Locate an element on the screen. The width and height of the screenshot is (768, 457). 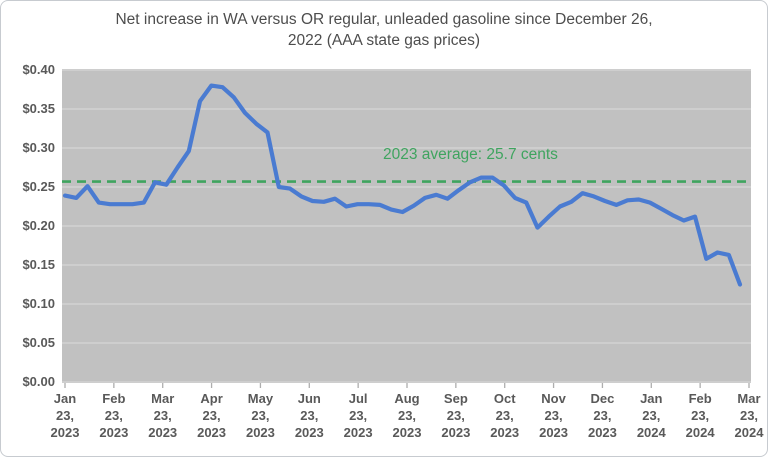
x-tick-label: Sep 23, 2023 is located at coordinates (456, 415).